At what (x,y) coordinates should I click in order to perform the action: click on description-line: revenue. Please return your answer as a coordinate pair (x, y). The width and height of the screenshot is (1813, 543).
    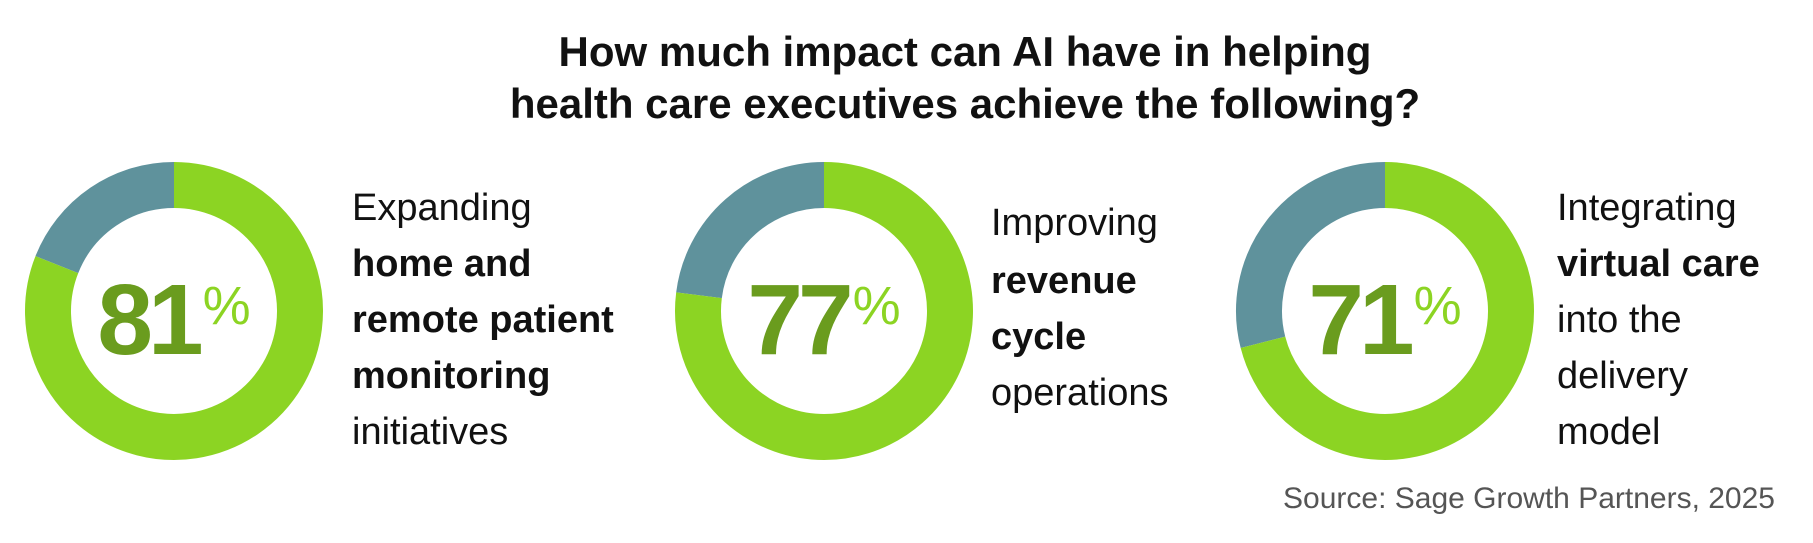
    Looking at the image, I should click on (1064, 281).